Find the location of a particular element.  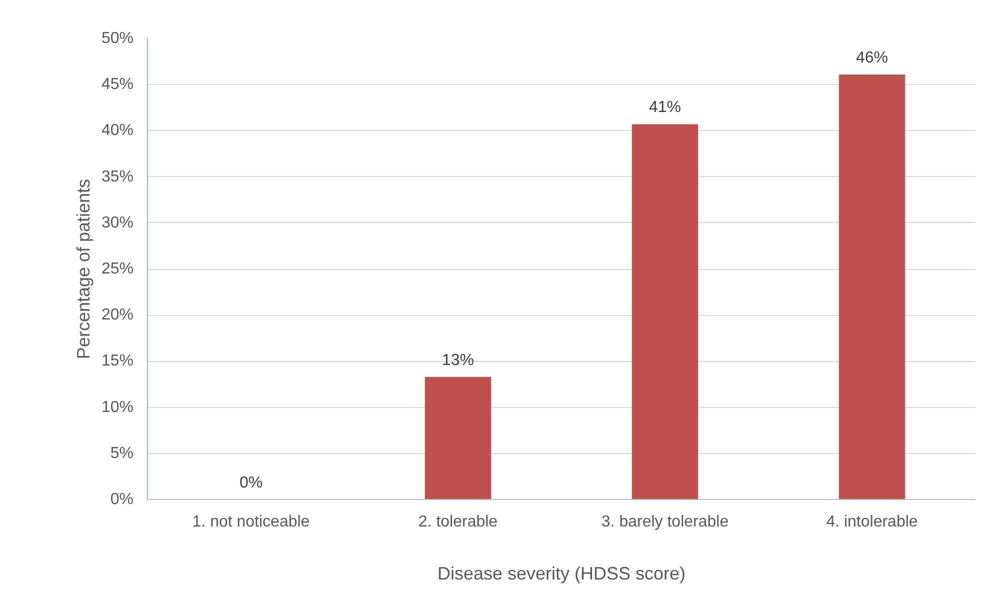

data-label: 46% is located at coordinates (872, 57).